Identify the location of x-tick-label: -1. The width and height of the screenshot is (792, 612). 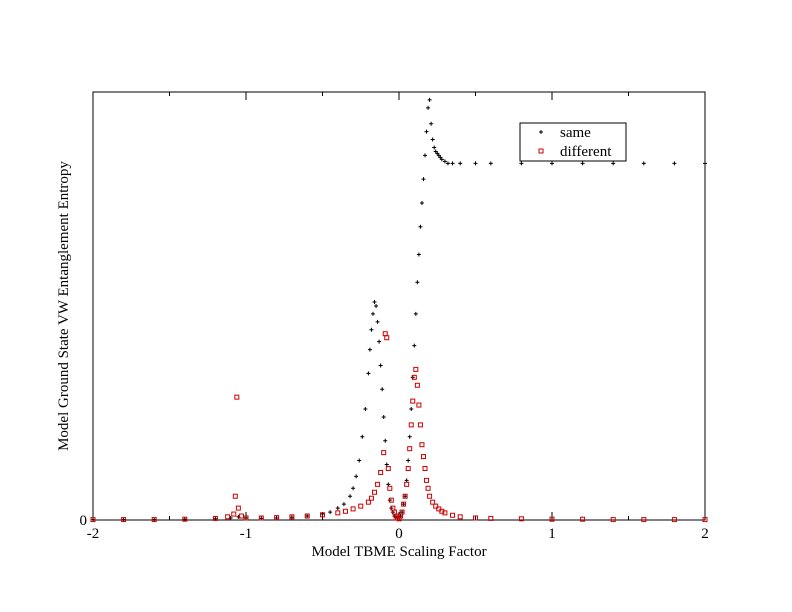
(246, 534).